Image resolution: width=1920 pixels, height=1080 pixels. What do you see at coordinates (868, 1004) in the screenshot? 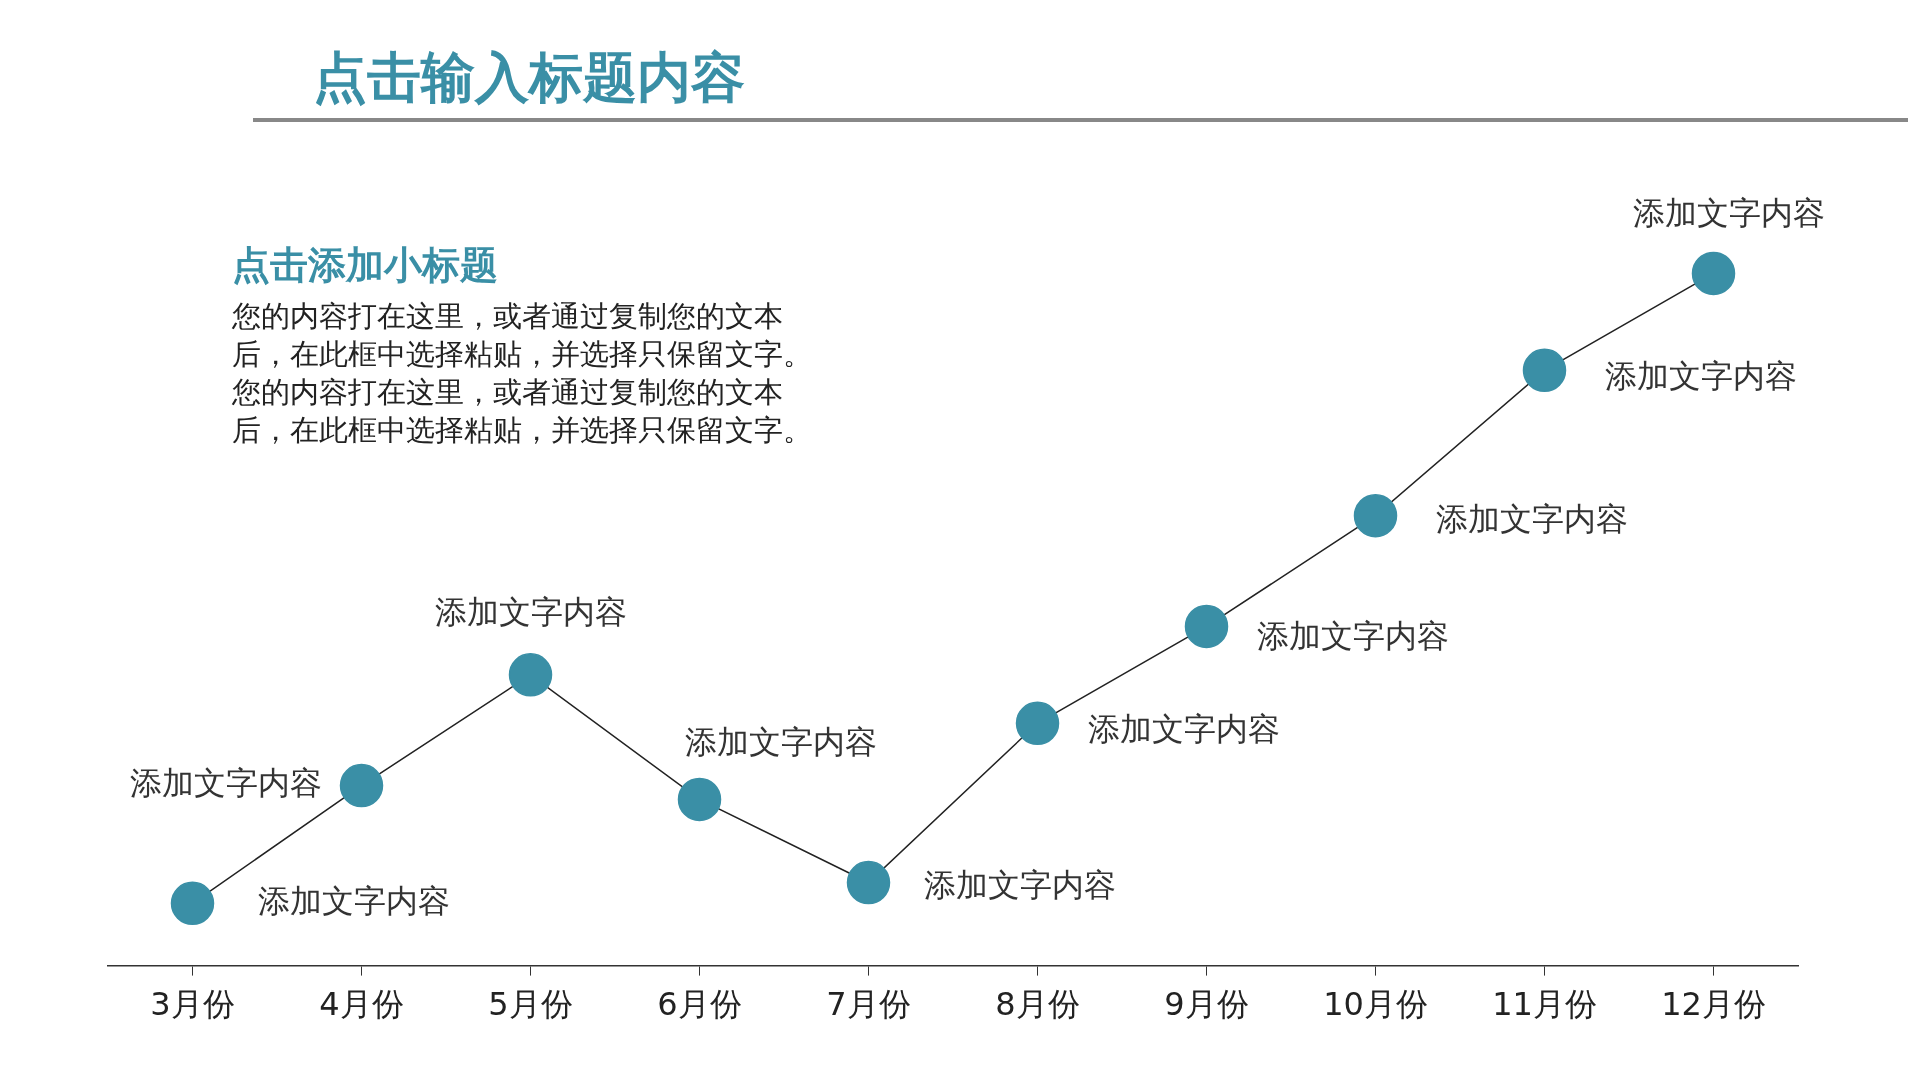
I see `x-tick-label: 7月份` at bounding box center [868, 1004].